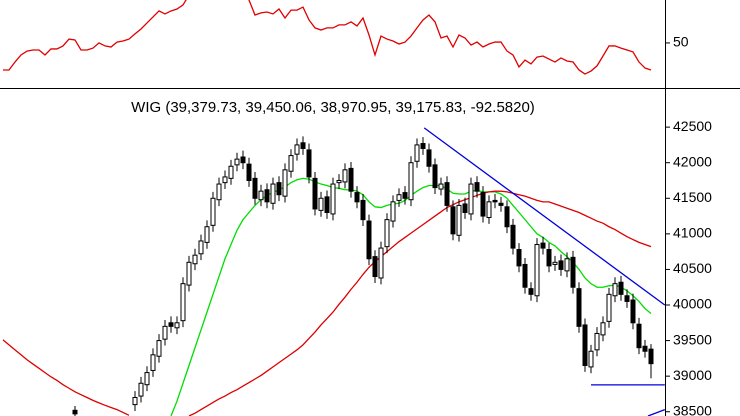  Describe the element at coordinates (692, 126) in the screenshot. I see `y-tick-label: 42500` at that location.